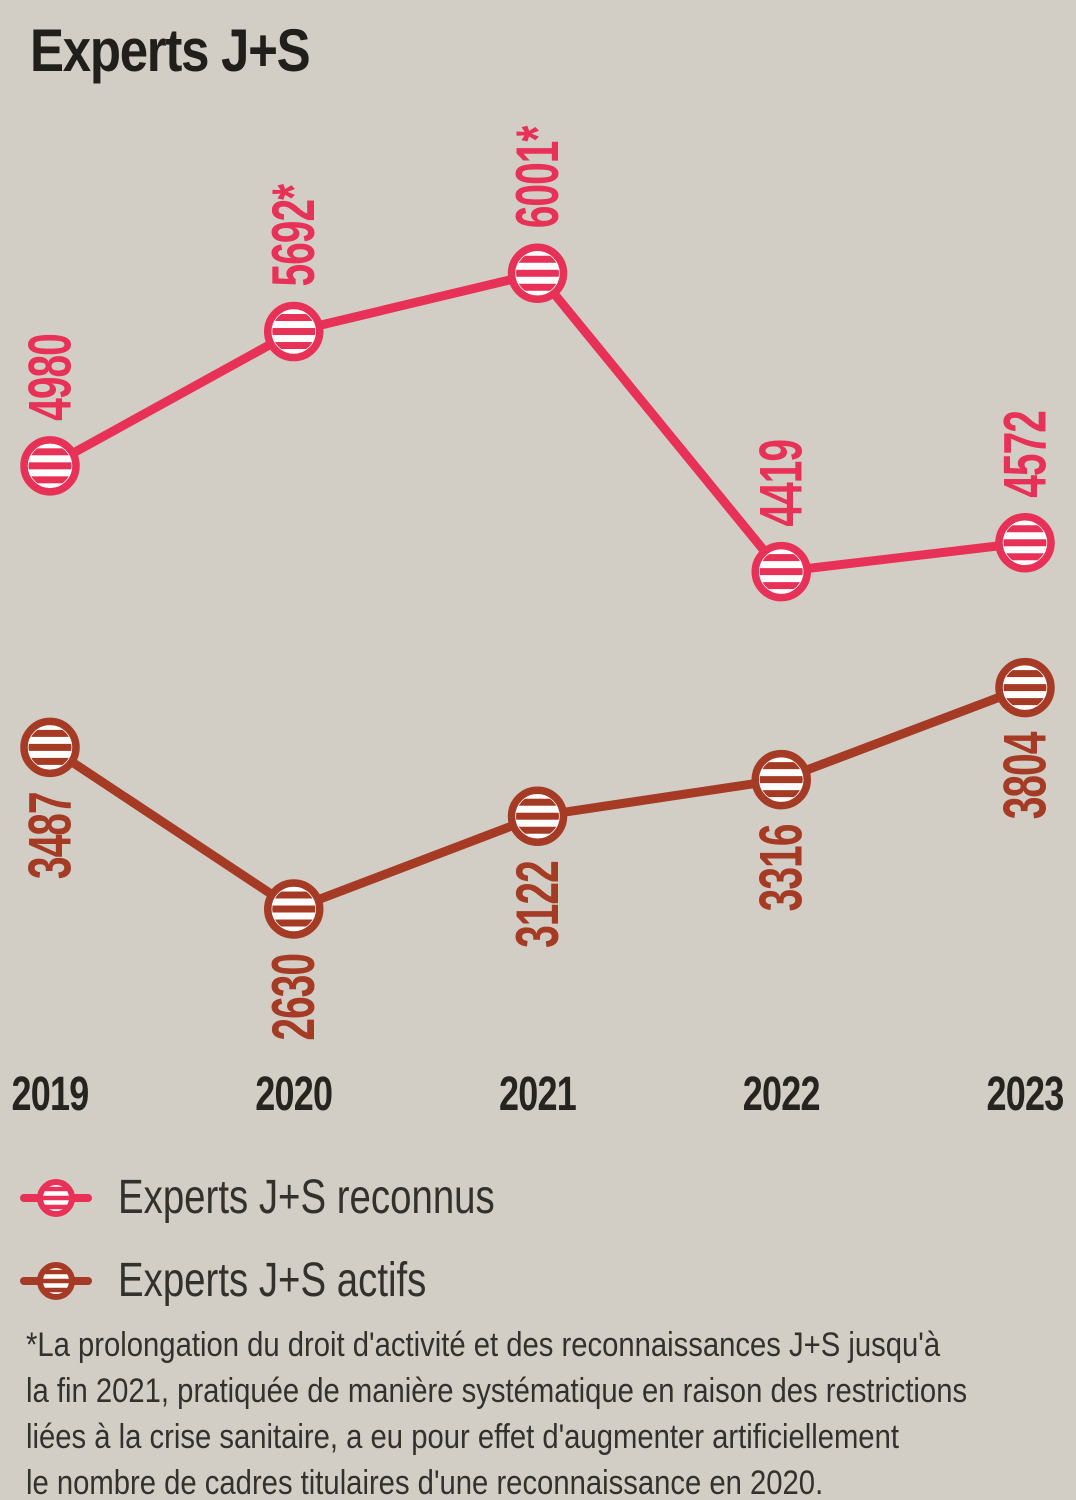 This screenshot has height=1500, width=1076. What do you see at coordinates (1025, 775) in the screenshot?
I see `value-label-actifs-2023: 3804` at bounding box center [1025, 775].